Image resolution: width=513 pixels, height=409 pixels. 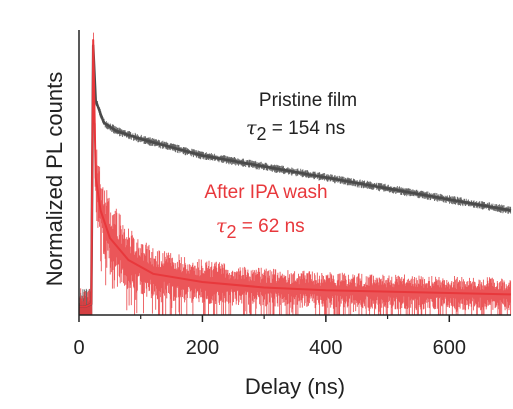 I want to click on tick-layer: 0 200 400 600, so click(x=269, y=337).